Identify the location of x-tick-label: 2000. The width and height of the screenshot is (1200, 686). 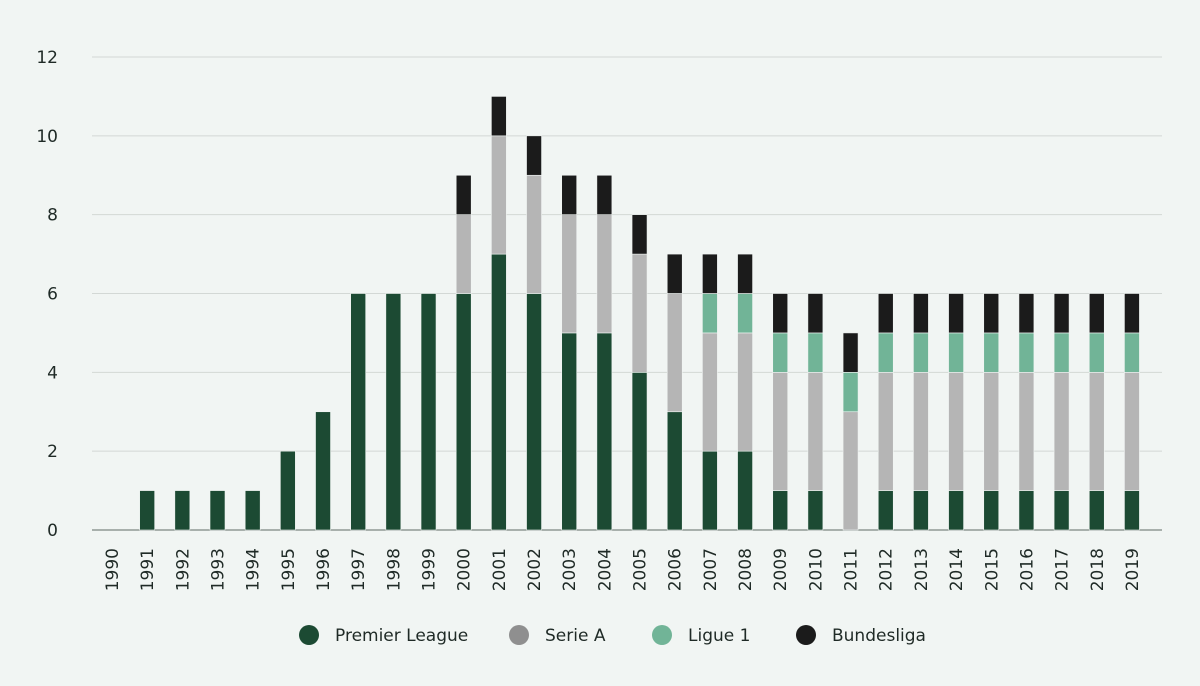
(465, 569).